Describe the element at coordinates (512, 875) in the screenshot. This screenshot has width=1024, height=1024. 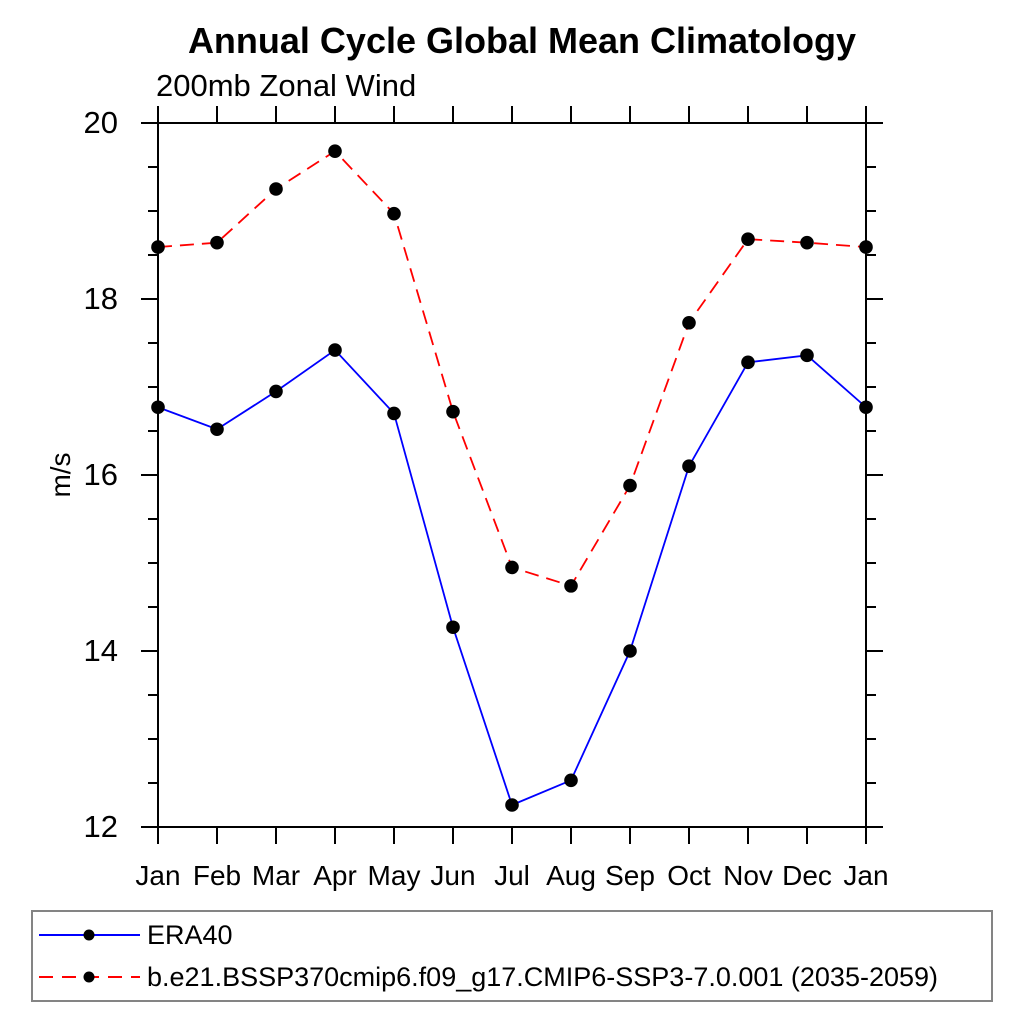
I see `x-tick-label: Jul` at that location.